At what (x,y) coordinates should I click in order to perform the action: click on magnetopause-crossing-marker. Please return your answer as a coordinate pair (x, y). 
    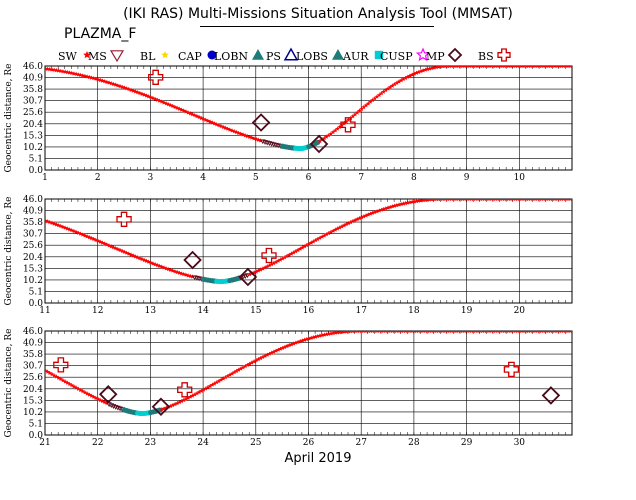
    Looking at the image, I should click on (261, 122).